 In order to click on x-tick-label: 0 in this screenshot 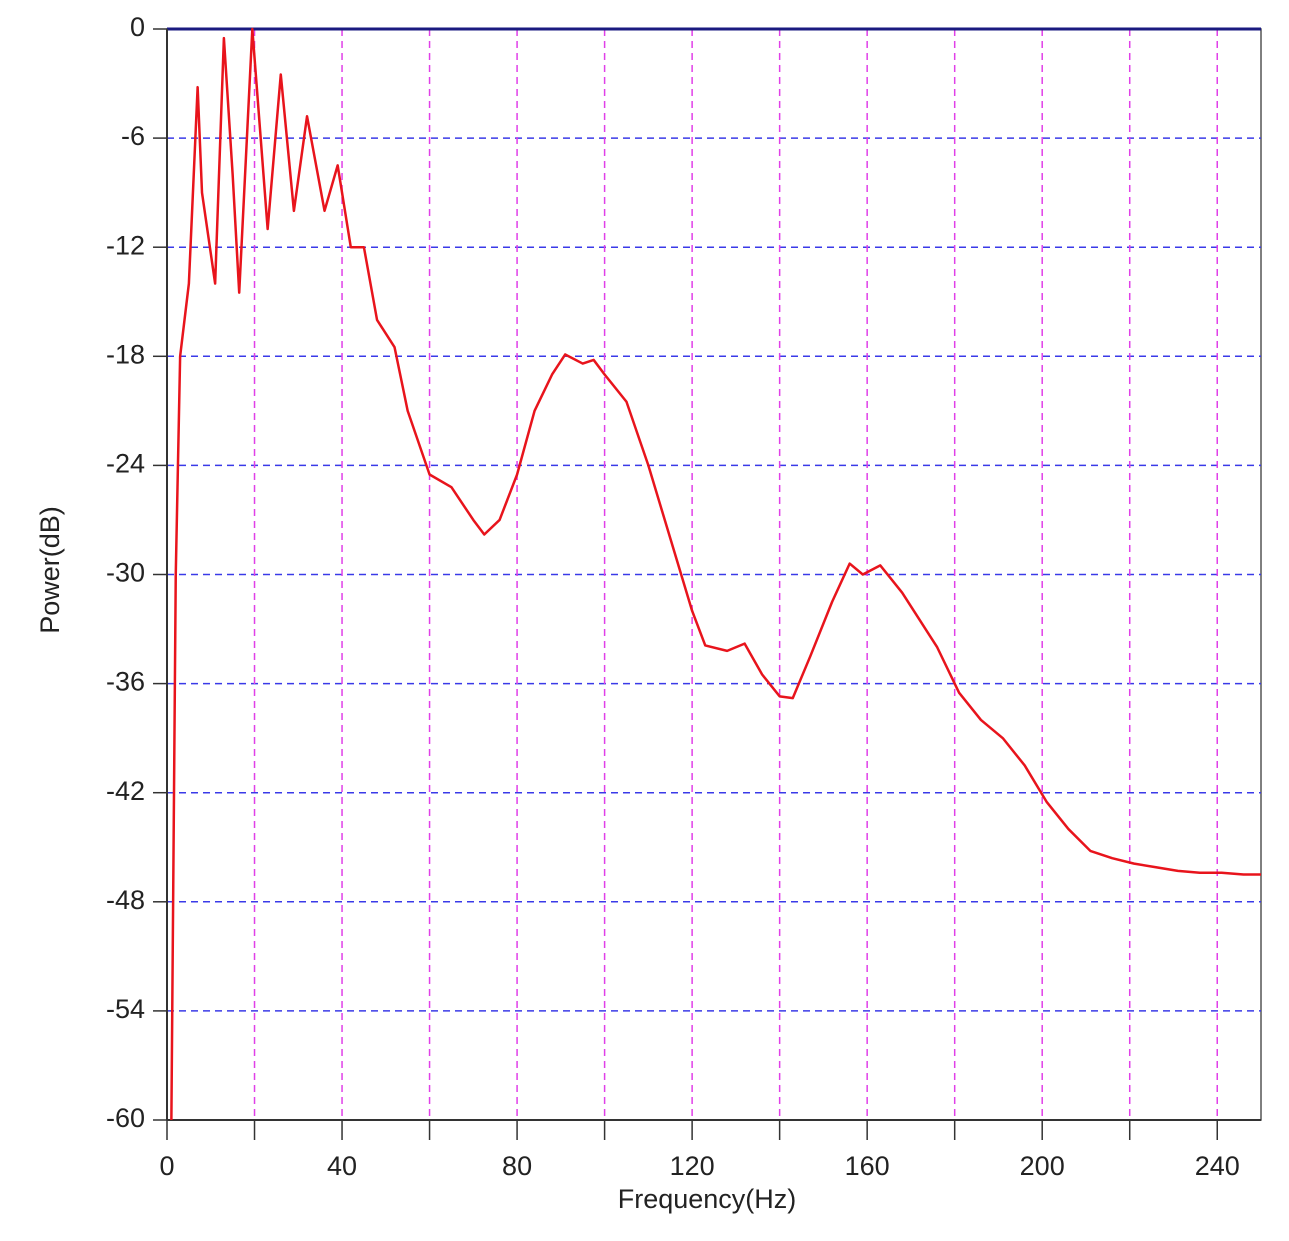, I will do `click(166, 1166)`.